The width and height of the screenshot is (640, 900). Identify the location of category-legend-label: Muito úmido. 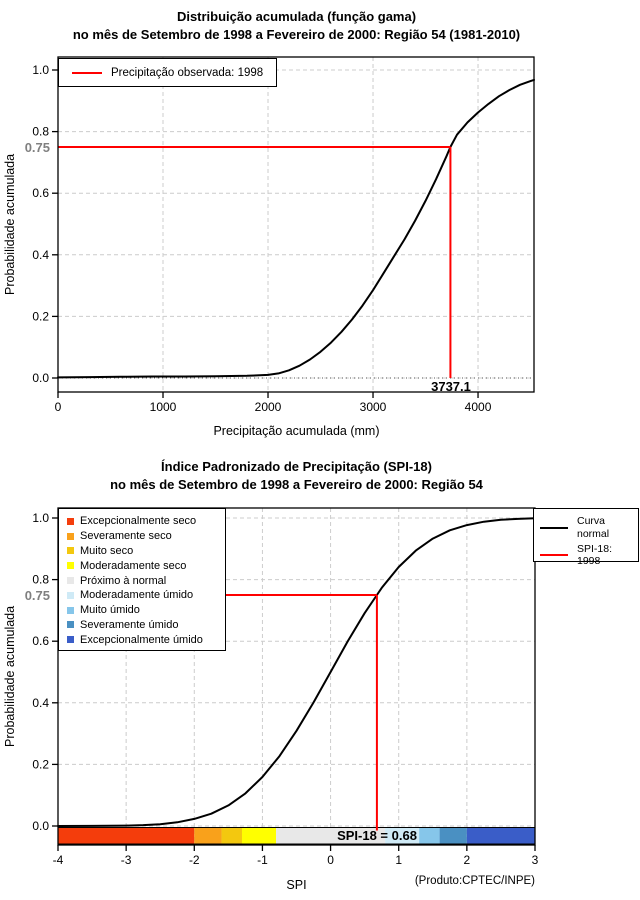
(110, 610).